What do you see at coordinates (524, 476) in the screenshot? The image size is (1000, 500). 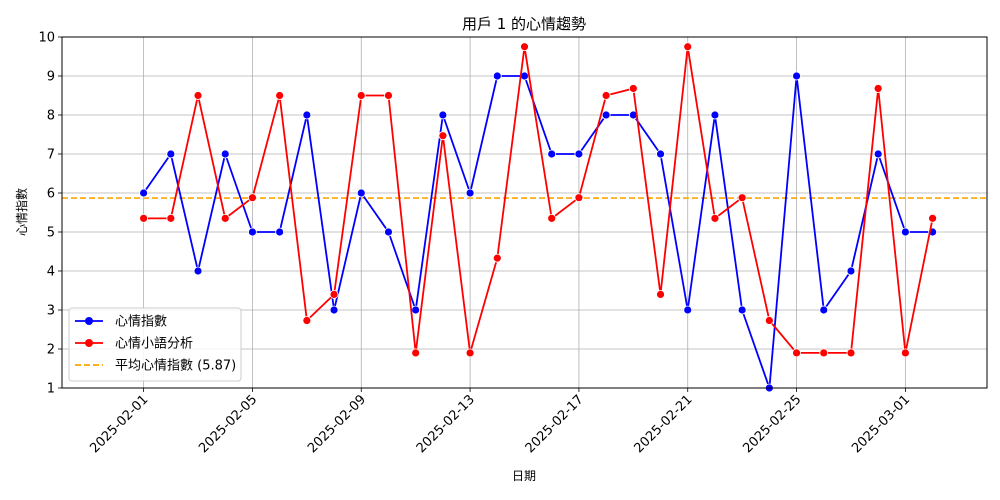 I see `x-axis-label: 日期` at bounding box center [524, 476].